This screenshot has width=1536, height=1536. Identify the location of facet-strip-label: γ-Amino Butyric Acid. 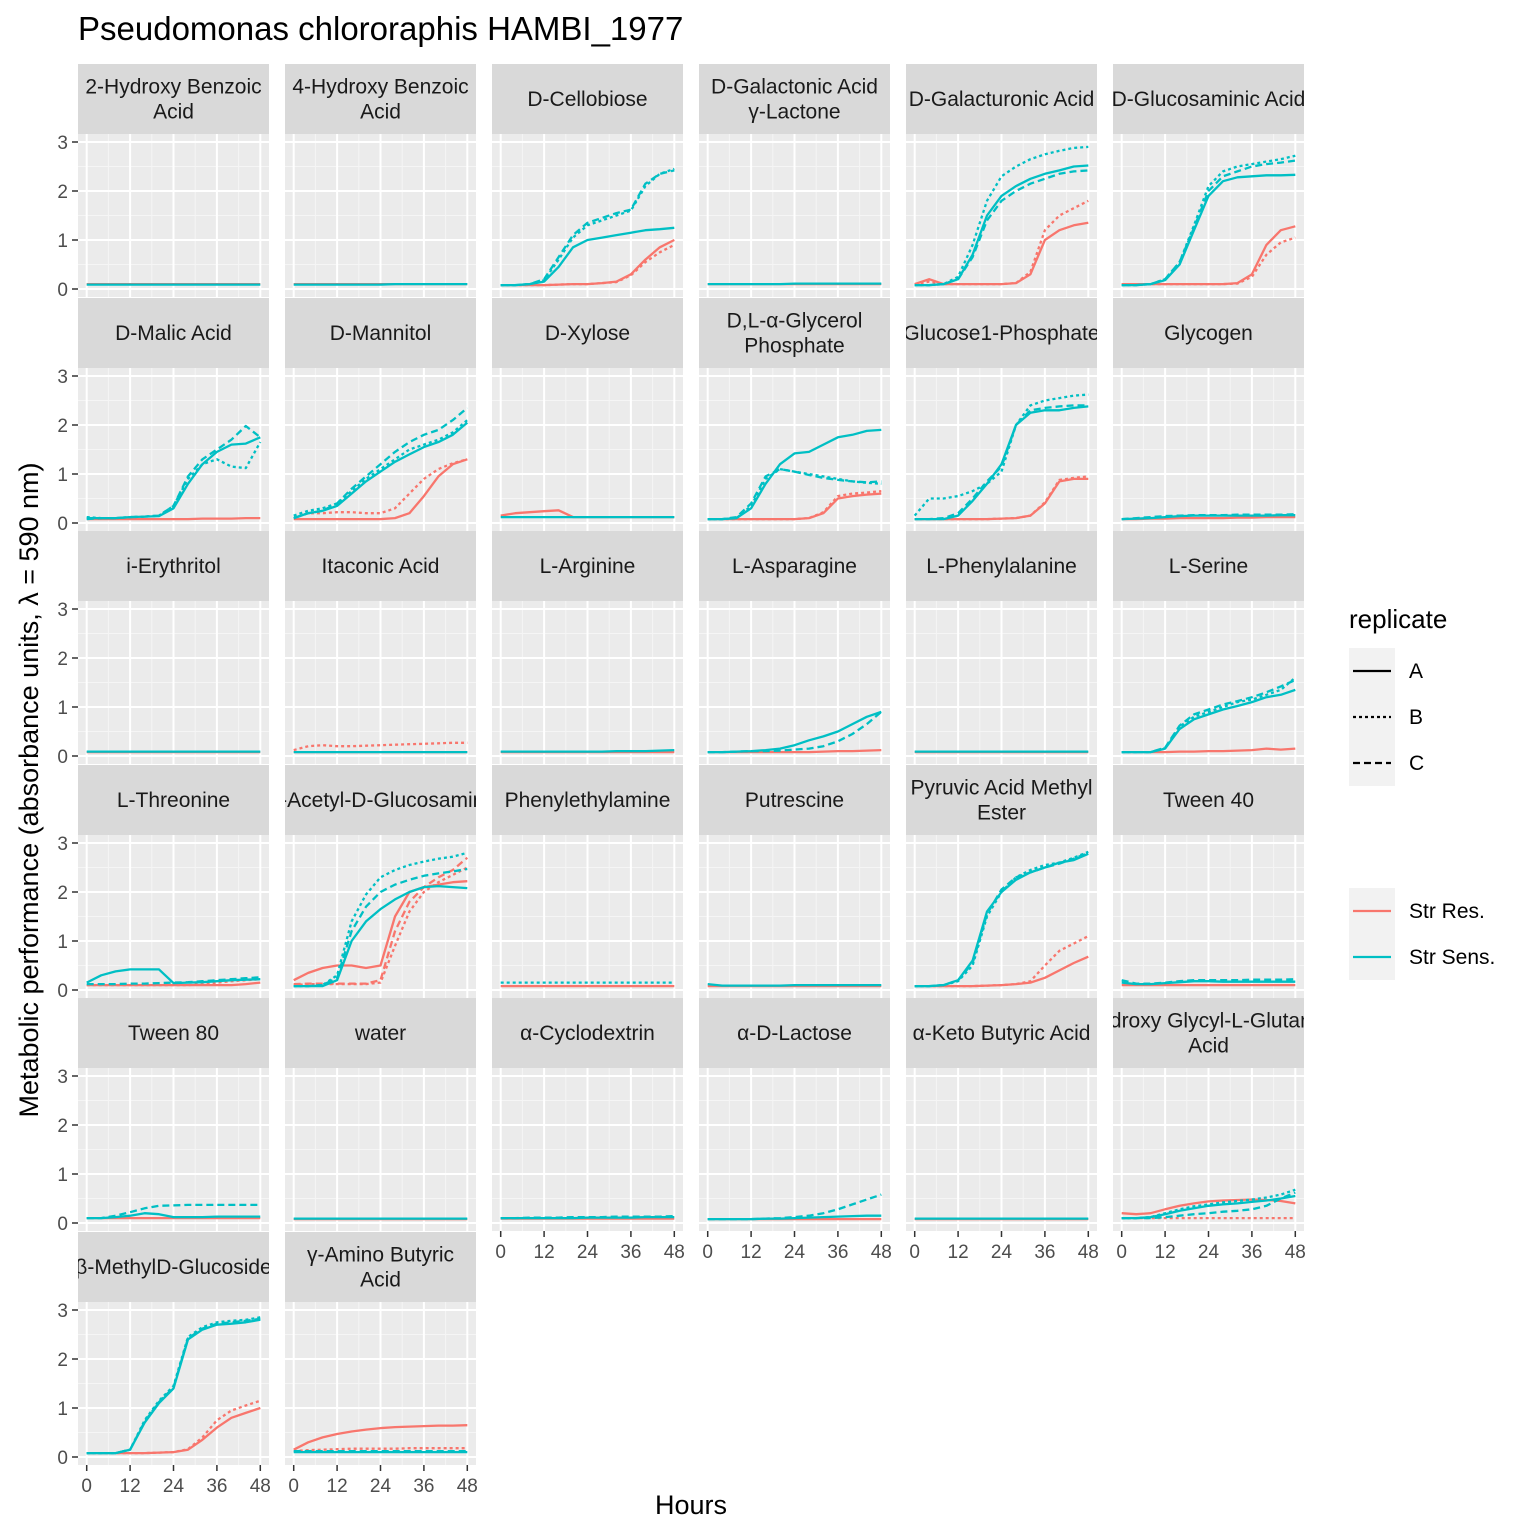
(380, 1268).